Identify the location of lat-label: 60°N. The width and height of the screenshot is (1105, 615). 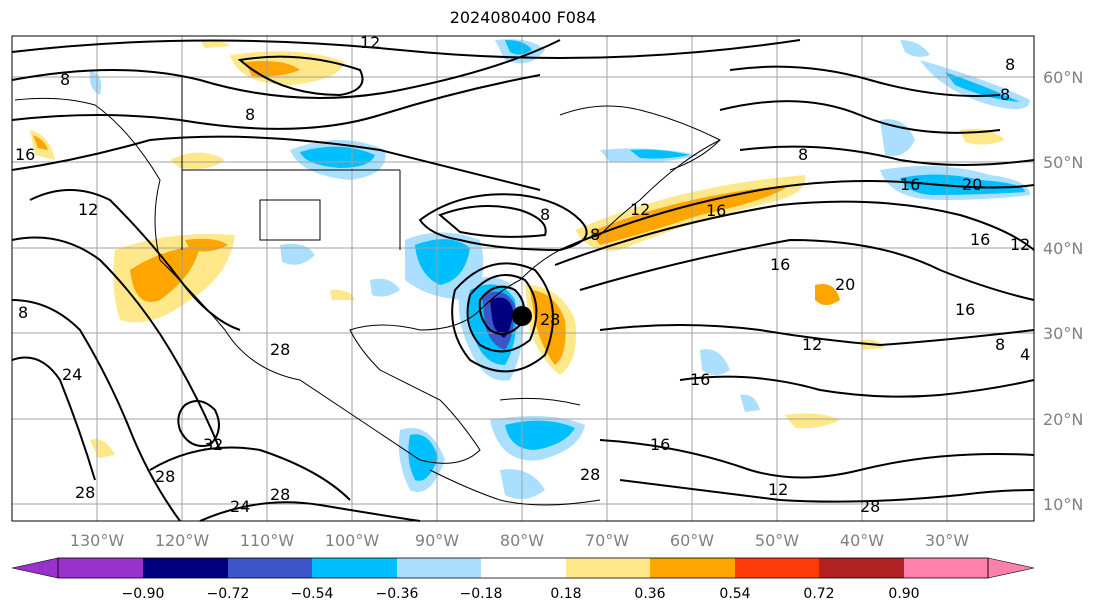
(1063, 77).